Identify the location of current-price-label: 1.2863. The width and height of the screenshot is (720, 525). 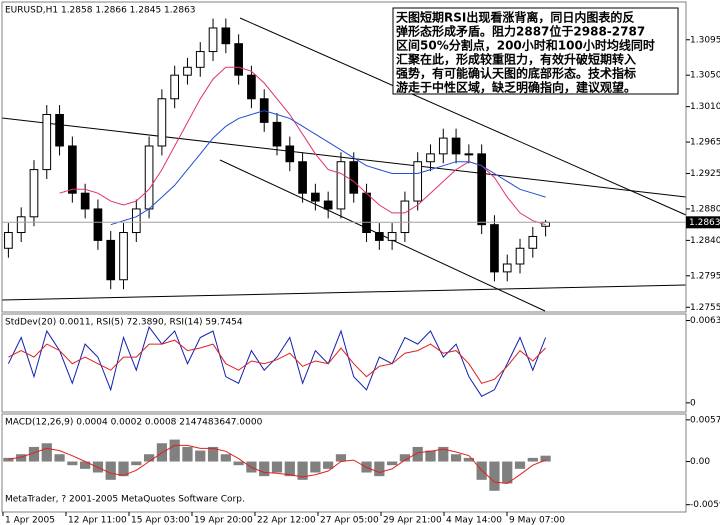
(704, 223).